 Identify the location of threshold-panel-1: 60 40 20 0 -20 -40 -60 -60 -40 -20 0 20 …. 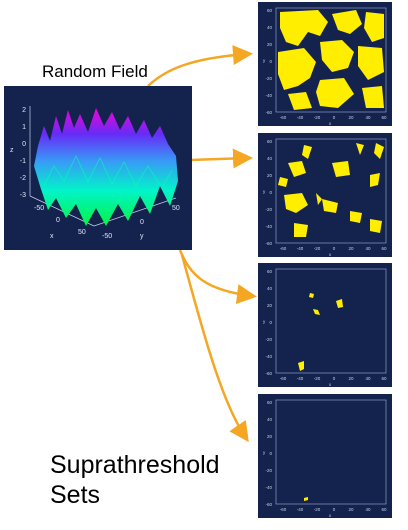
(325, 64).